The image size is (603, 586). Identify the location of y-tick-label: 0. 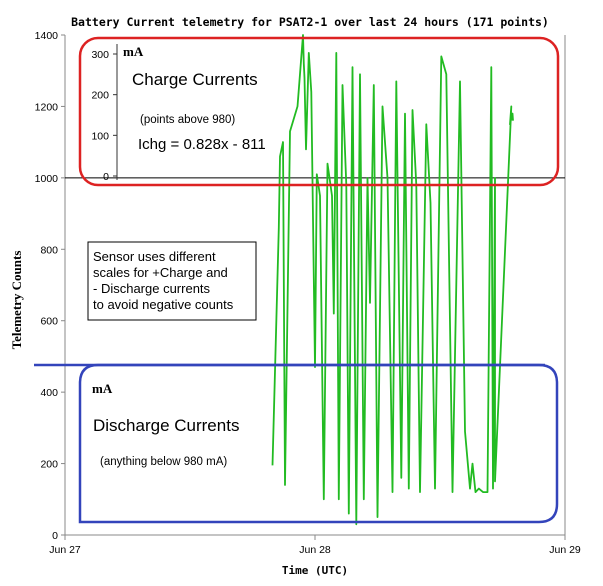
(55, 536).